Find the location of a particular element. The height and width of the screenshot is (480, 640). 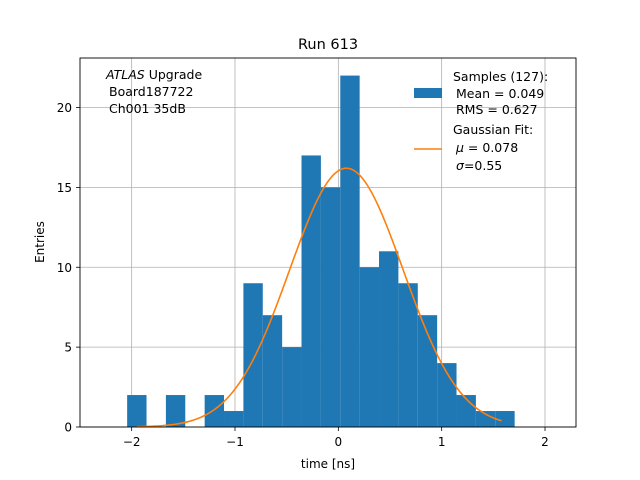

y-tick-label: 0 is located at coordinates (68, 428).